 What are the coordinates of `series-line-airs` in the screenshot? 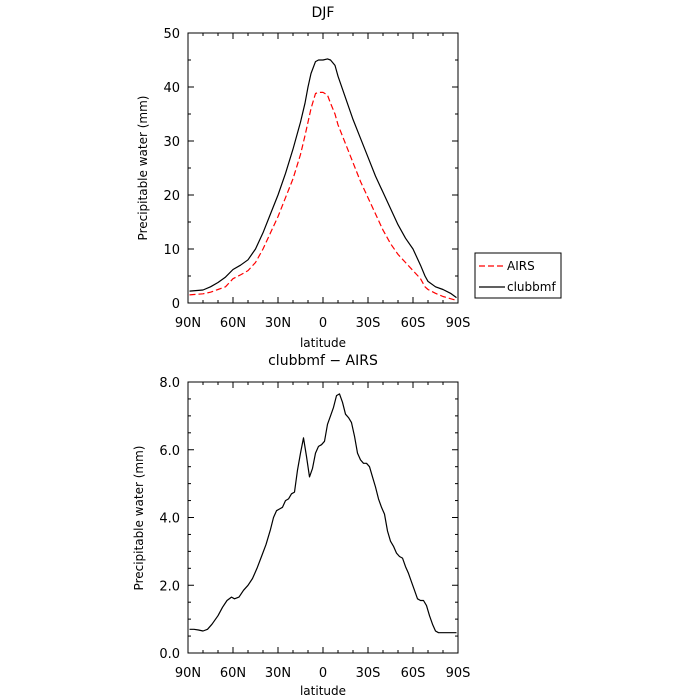 It's located at (323, 196).